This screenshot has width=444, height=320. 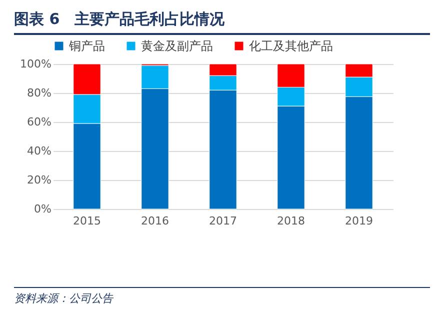 I want to click on x-tick-label: 2015, so click(x=87, y=221).